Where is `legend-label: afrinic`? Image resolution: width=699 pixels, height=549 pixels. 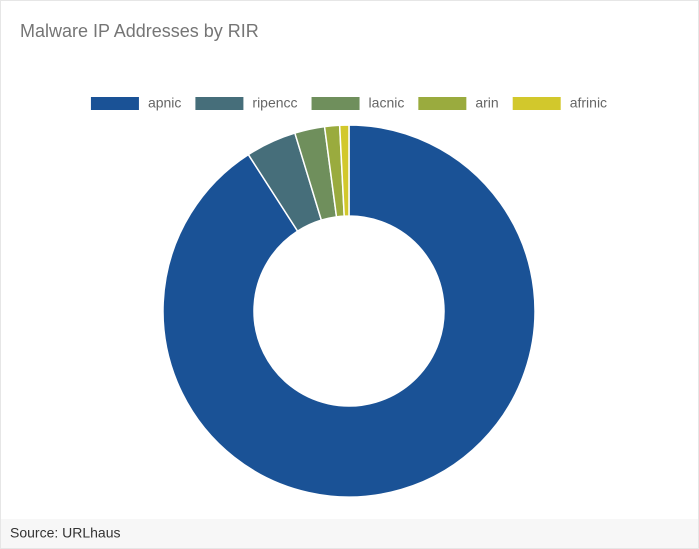
legend-label: afrinic is located at coordinates (588, 103).